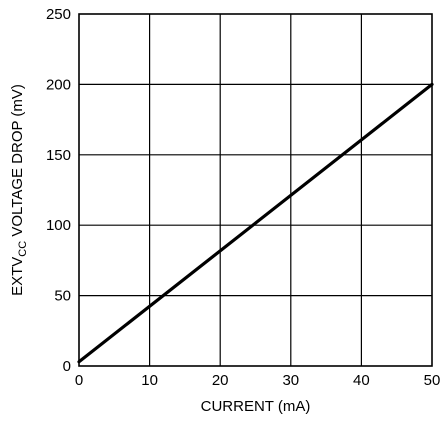 Image resolution: width=440 pixels, height=423 pixels. What do you see at coordinates (58, 225) in the screenshot?
I see `y-tick-label: 100` at bounding box center [58, 225].